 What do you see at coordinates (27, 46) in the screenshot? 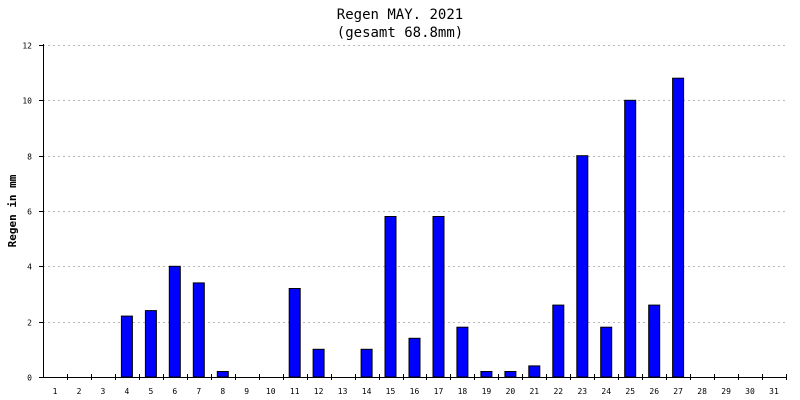
I see `y-tick-label: 12` at bounding box center [27, 46].